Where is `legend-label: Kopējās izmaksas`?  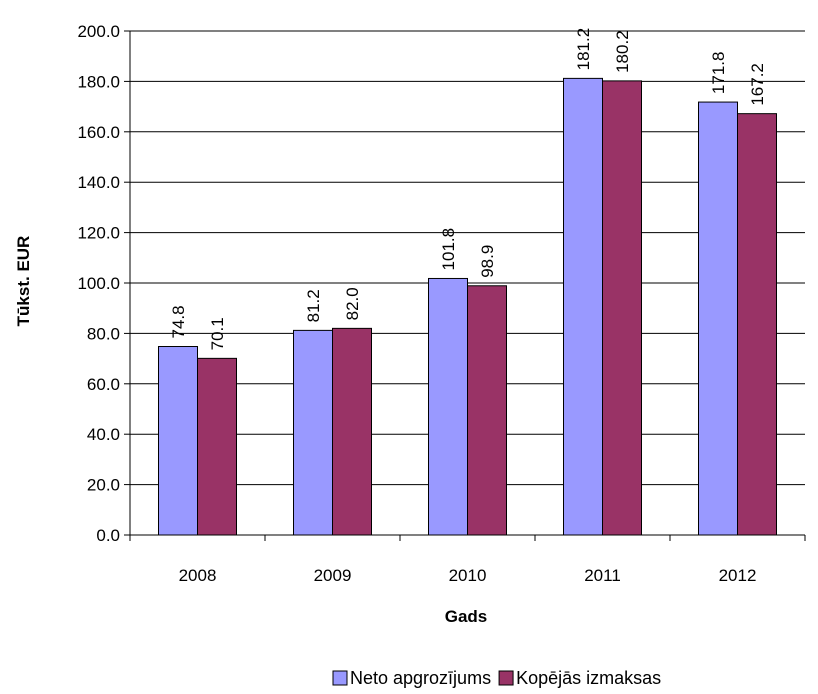
legend-label: Kopējās izmaksas is located at coordinates (588, 678).